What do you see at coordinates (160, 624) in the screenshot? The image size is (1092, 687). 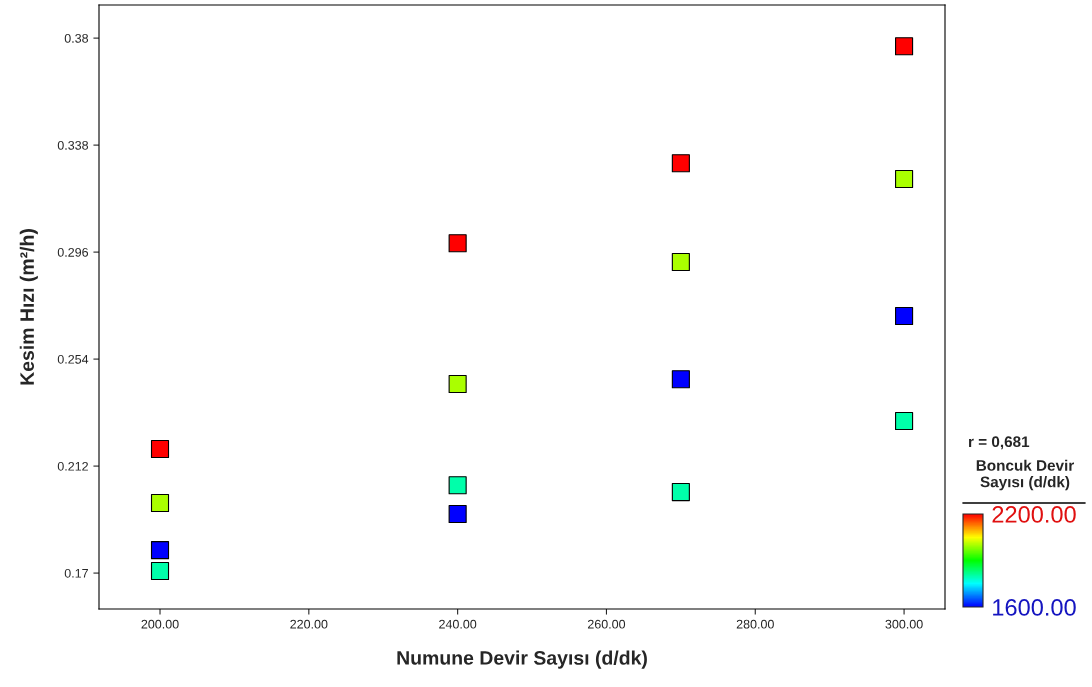 I see `x-tick-label: 200.00` at bounding box center [160, 624].